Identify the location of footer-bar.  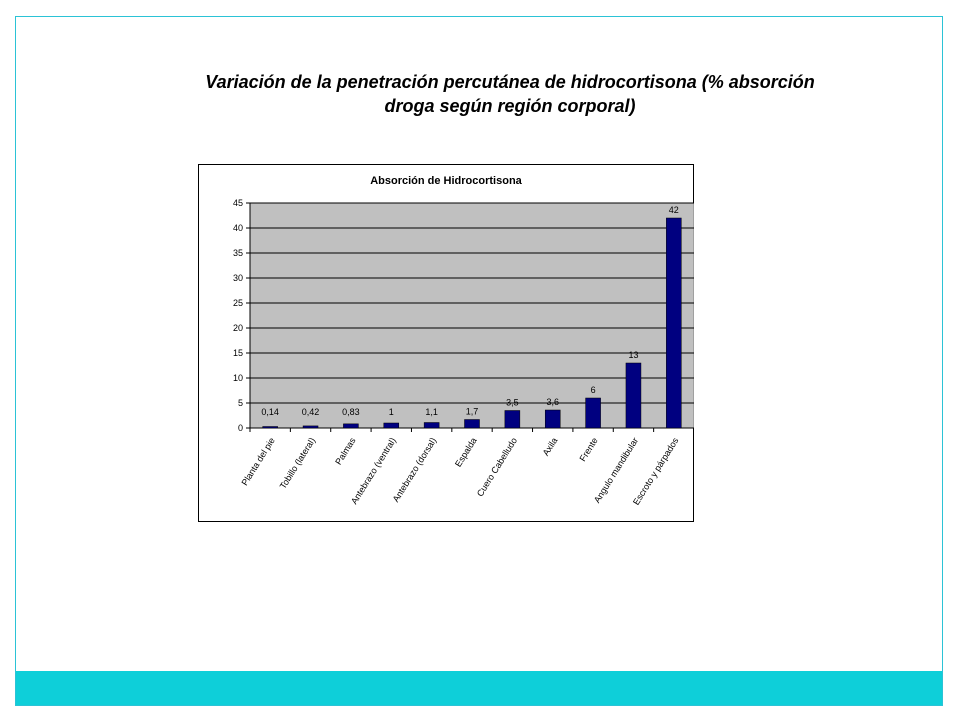
(479, 688).